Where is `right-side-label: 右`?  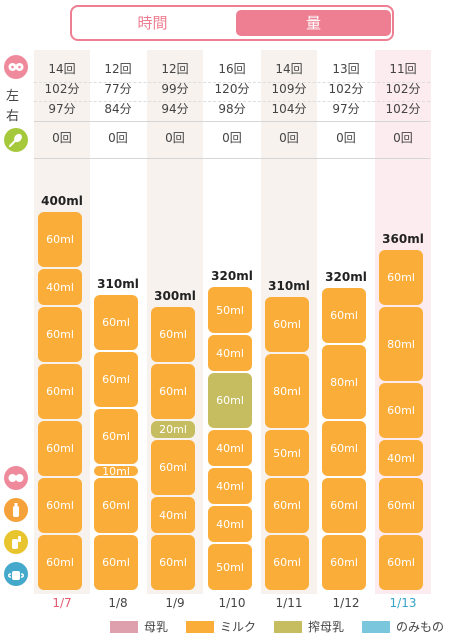
right-side-label: 右 is located at coordinates (13, 116).